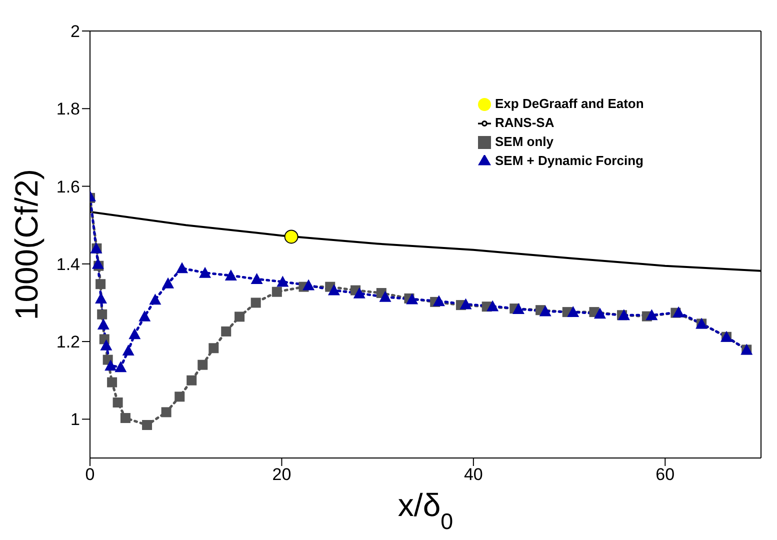 This screenshot has height=540, width=777. I want to click on legend-label: Exp DeGraaff and Eaton, so click(569, 103).